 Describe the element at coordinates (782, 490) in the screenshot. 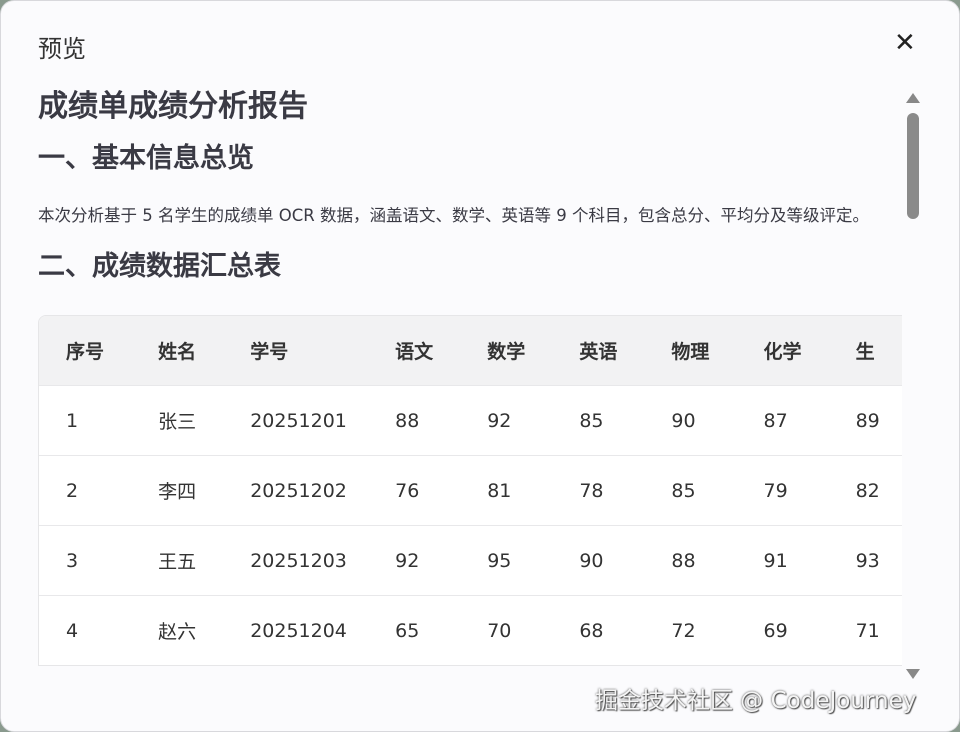

I see `table-cell: 79` at that location.